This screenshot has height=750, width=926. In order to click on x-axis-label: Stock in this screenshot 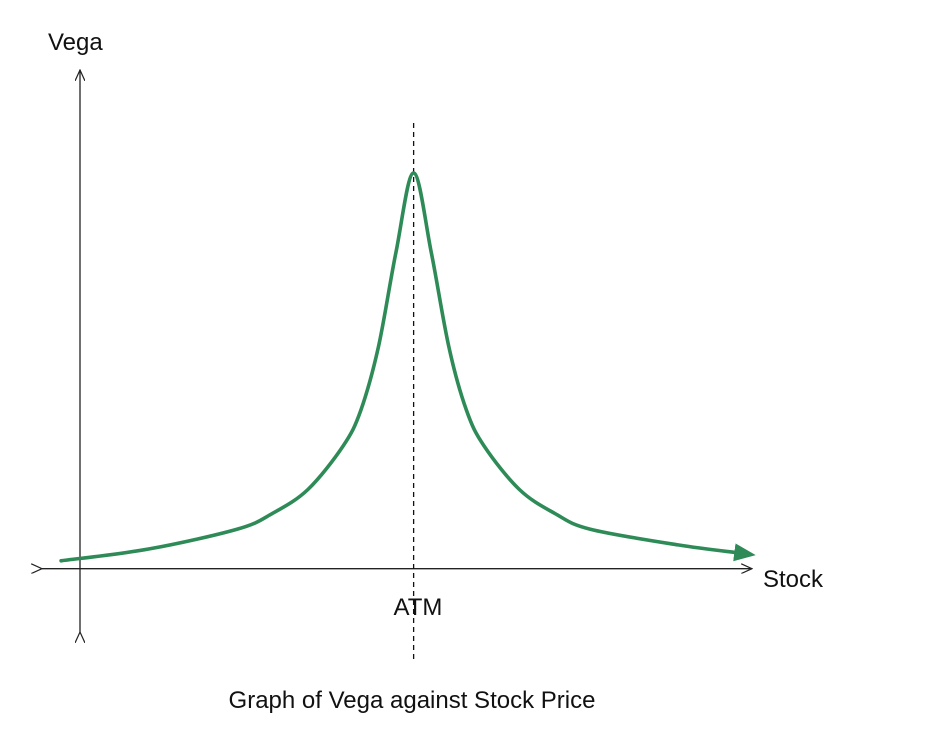, I will do `click(793, 579)`.